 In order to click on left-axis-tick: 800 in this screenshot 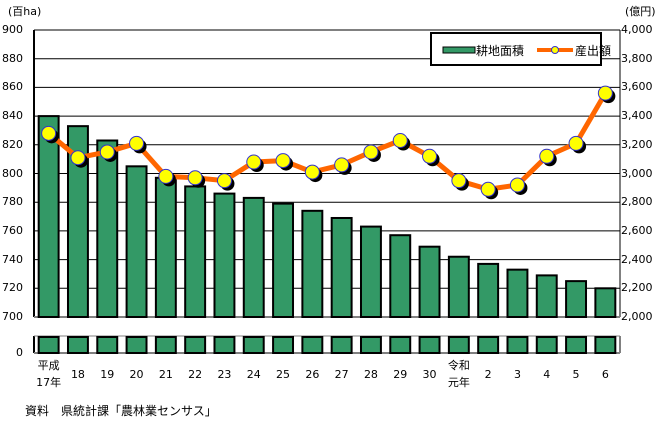, I will do `click(12, 173)`.